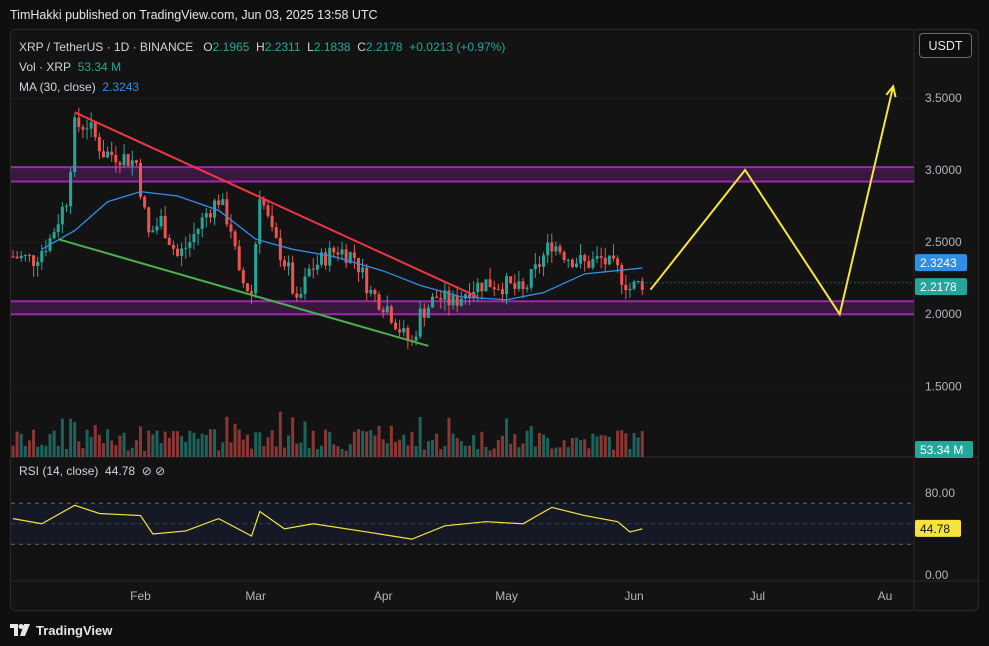 This screenshot has width=989, height=646. What do you see at coordinates (457, 47) in the screenshot?
I see `change-value: +0.0213 (+0.97%)` at bounding box center [457, 47].